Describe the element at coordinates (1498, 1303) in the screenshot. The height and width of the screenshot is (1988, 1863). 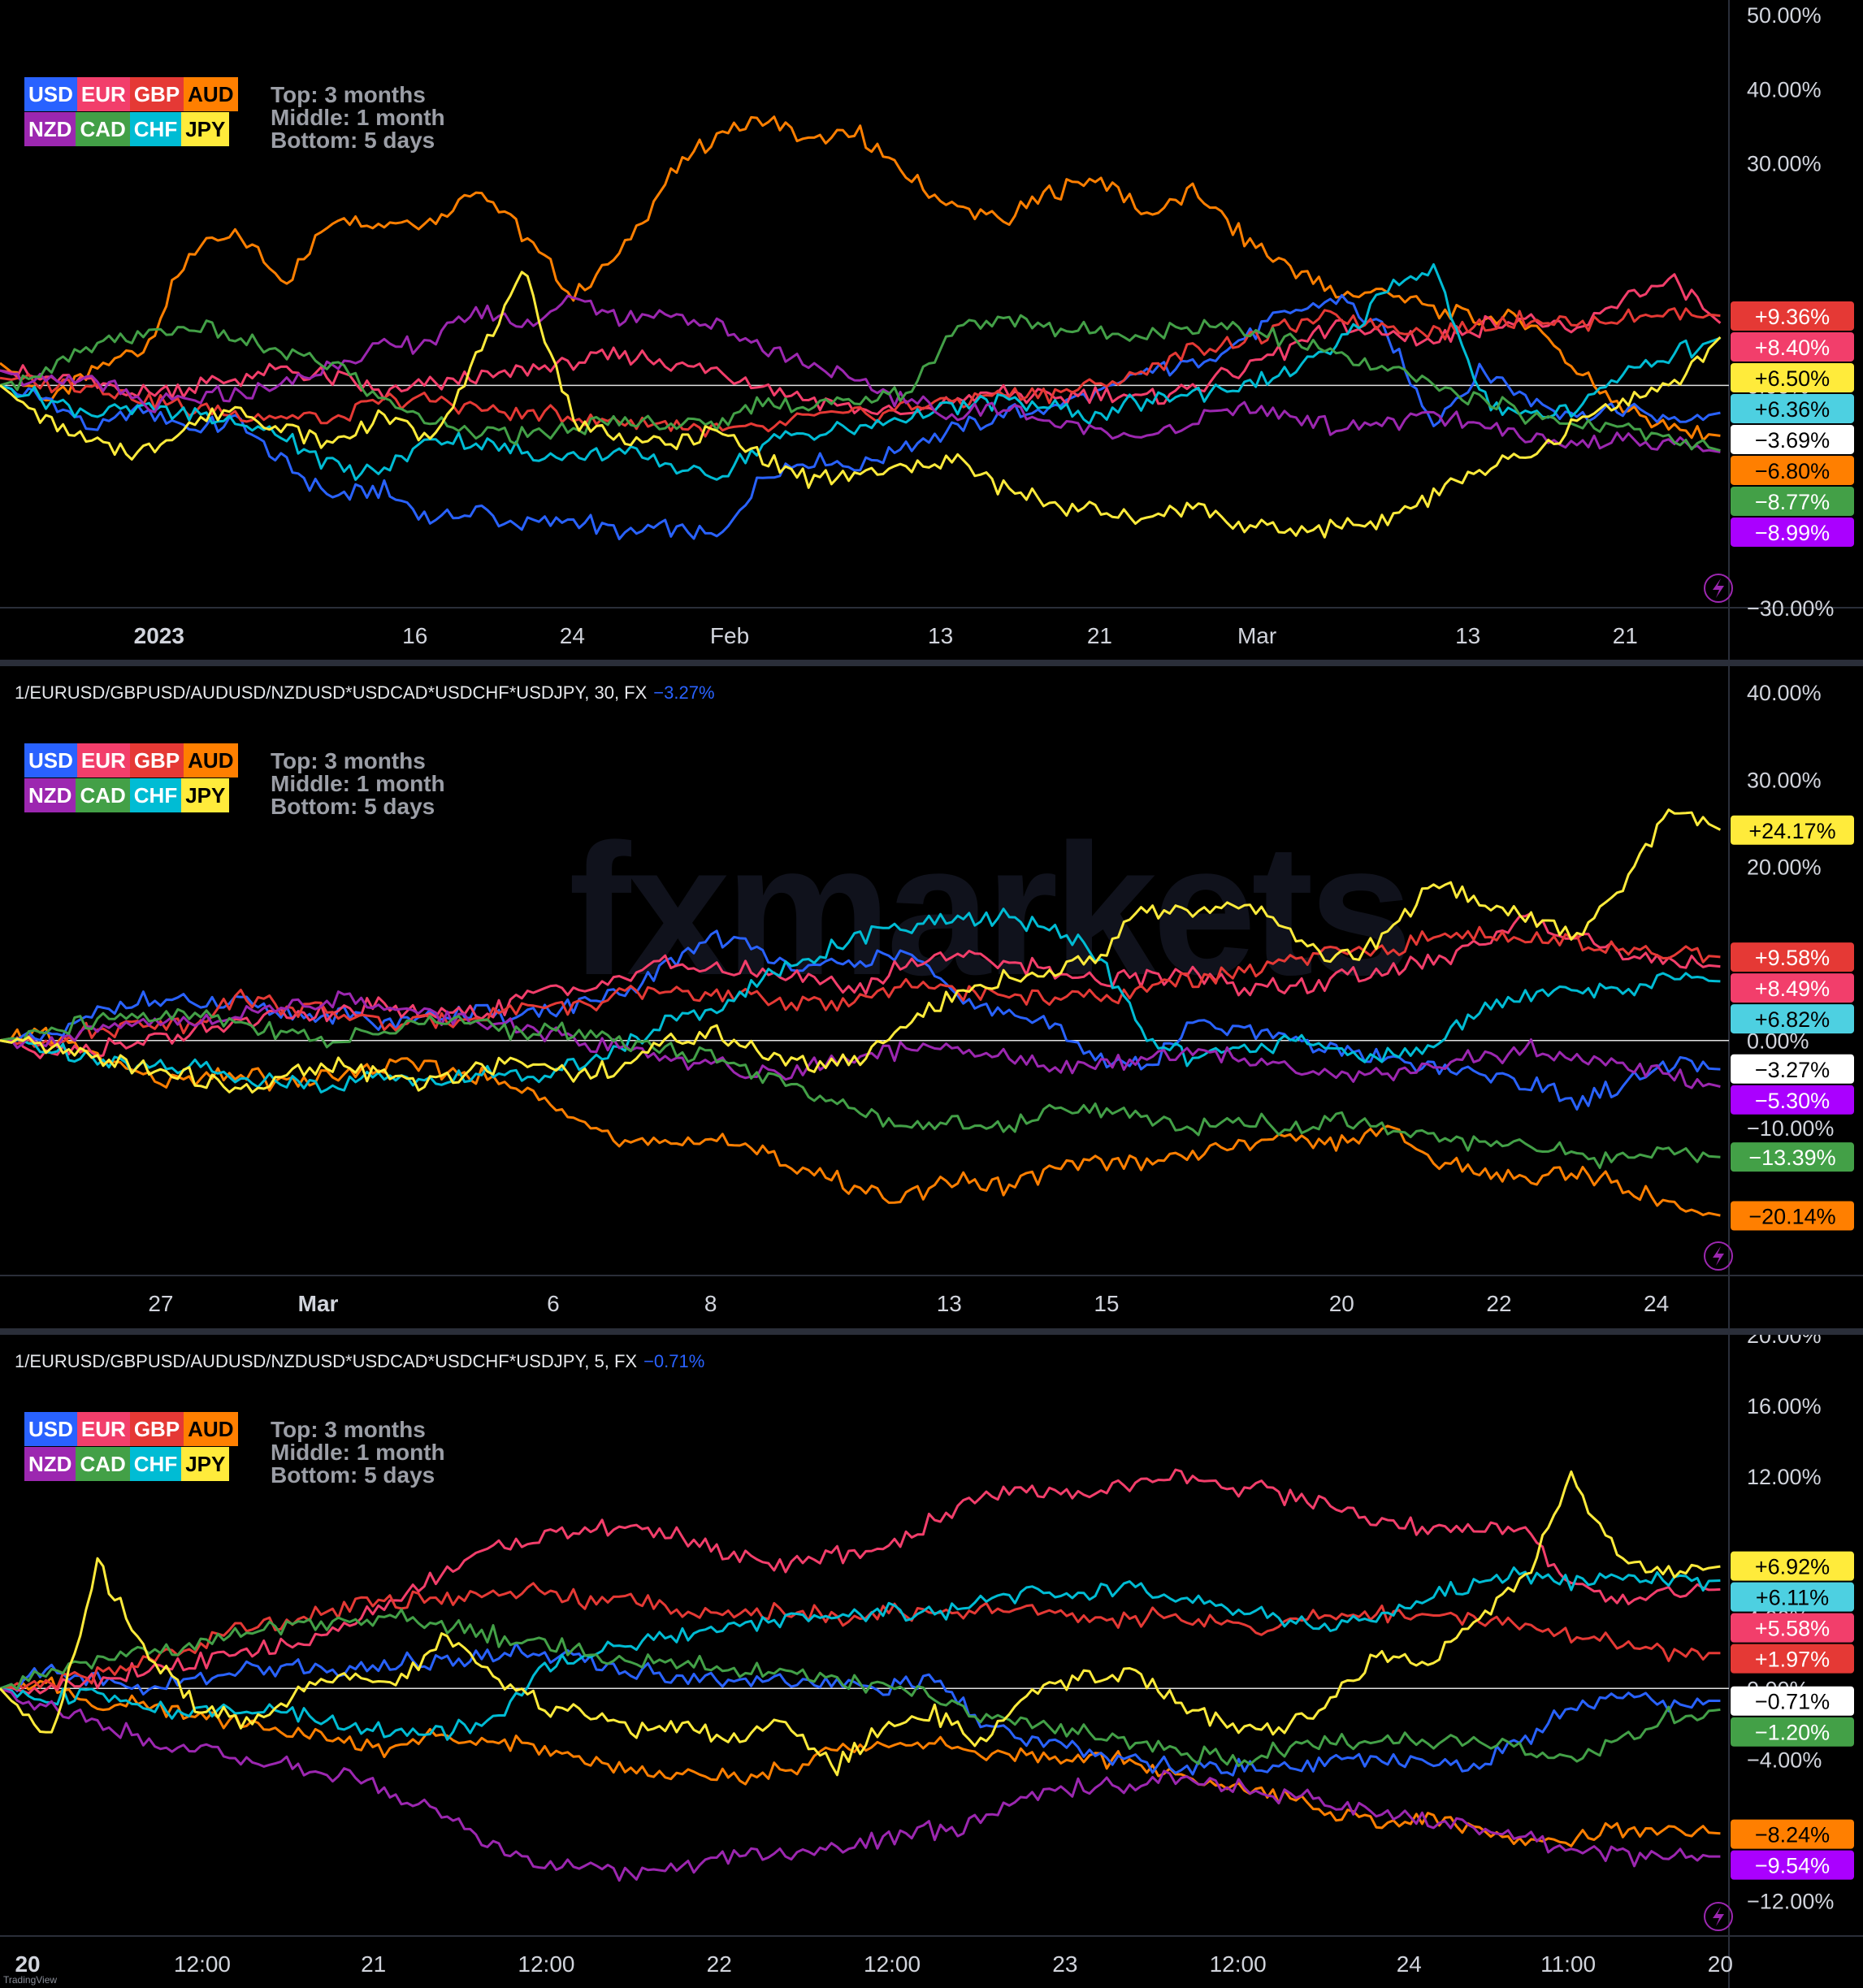
I see `x-tick-label: 22` at that location.